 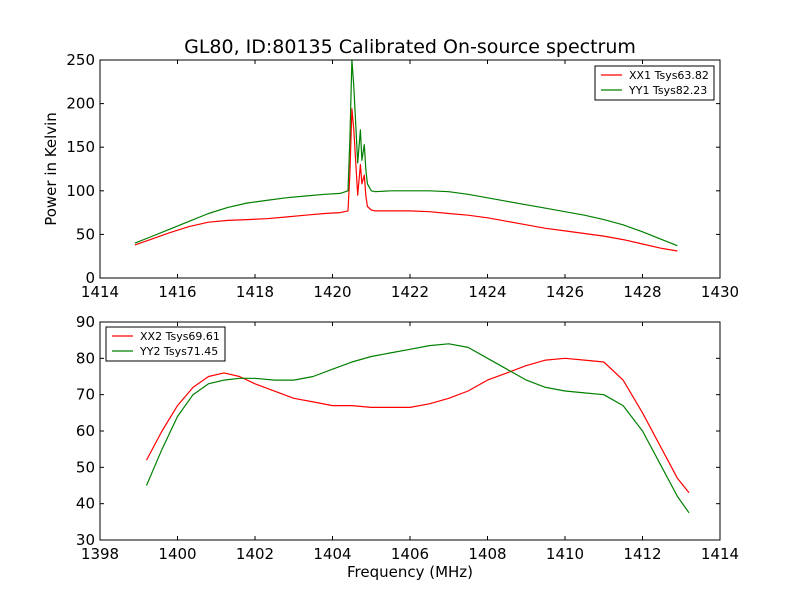 I want to click on x-tick-label: 1422, so click(x=410, y=292).